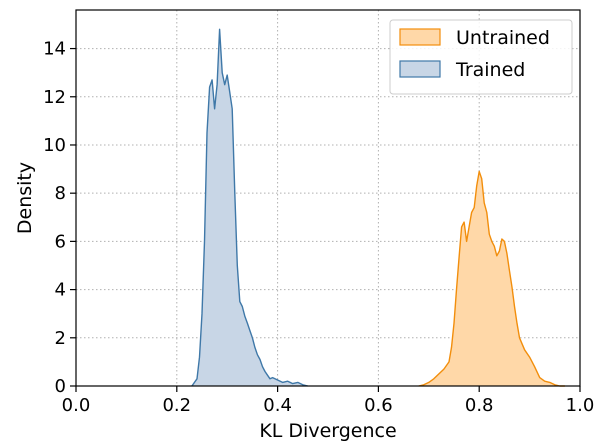 The height and width of the screenshot is (442, 616). I want to click on legend-swatch-untrained, so click(420, 37).